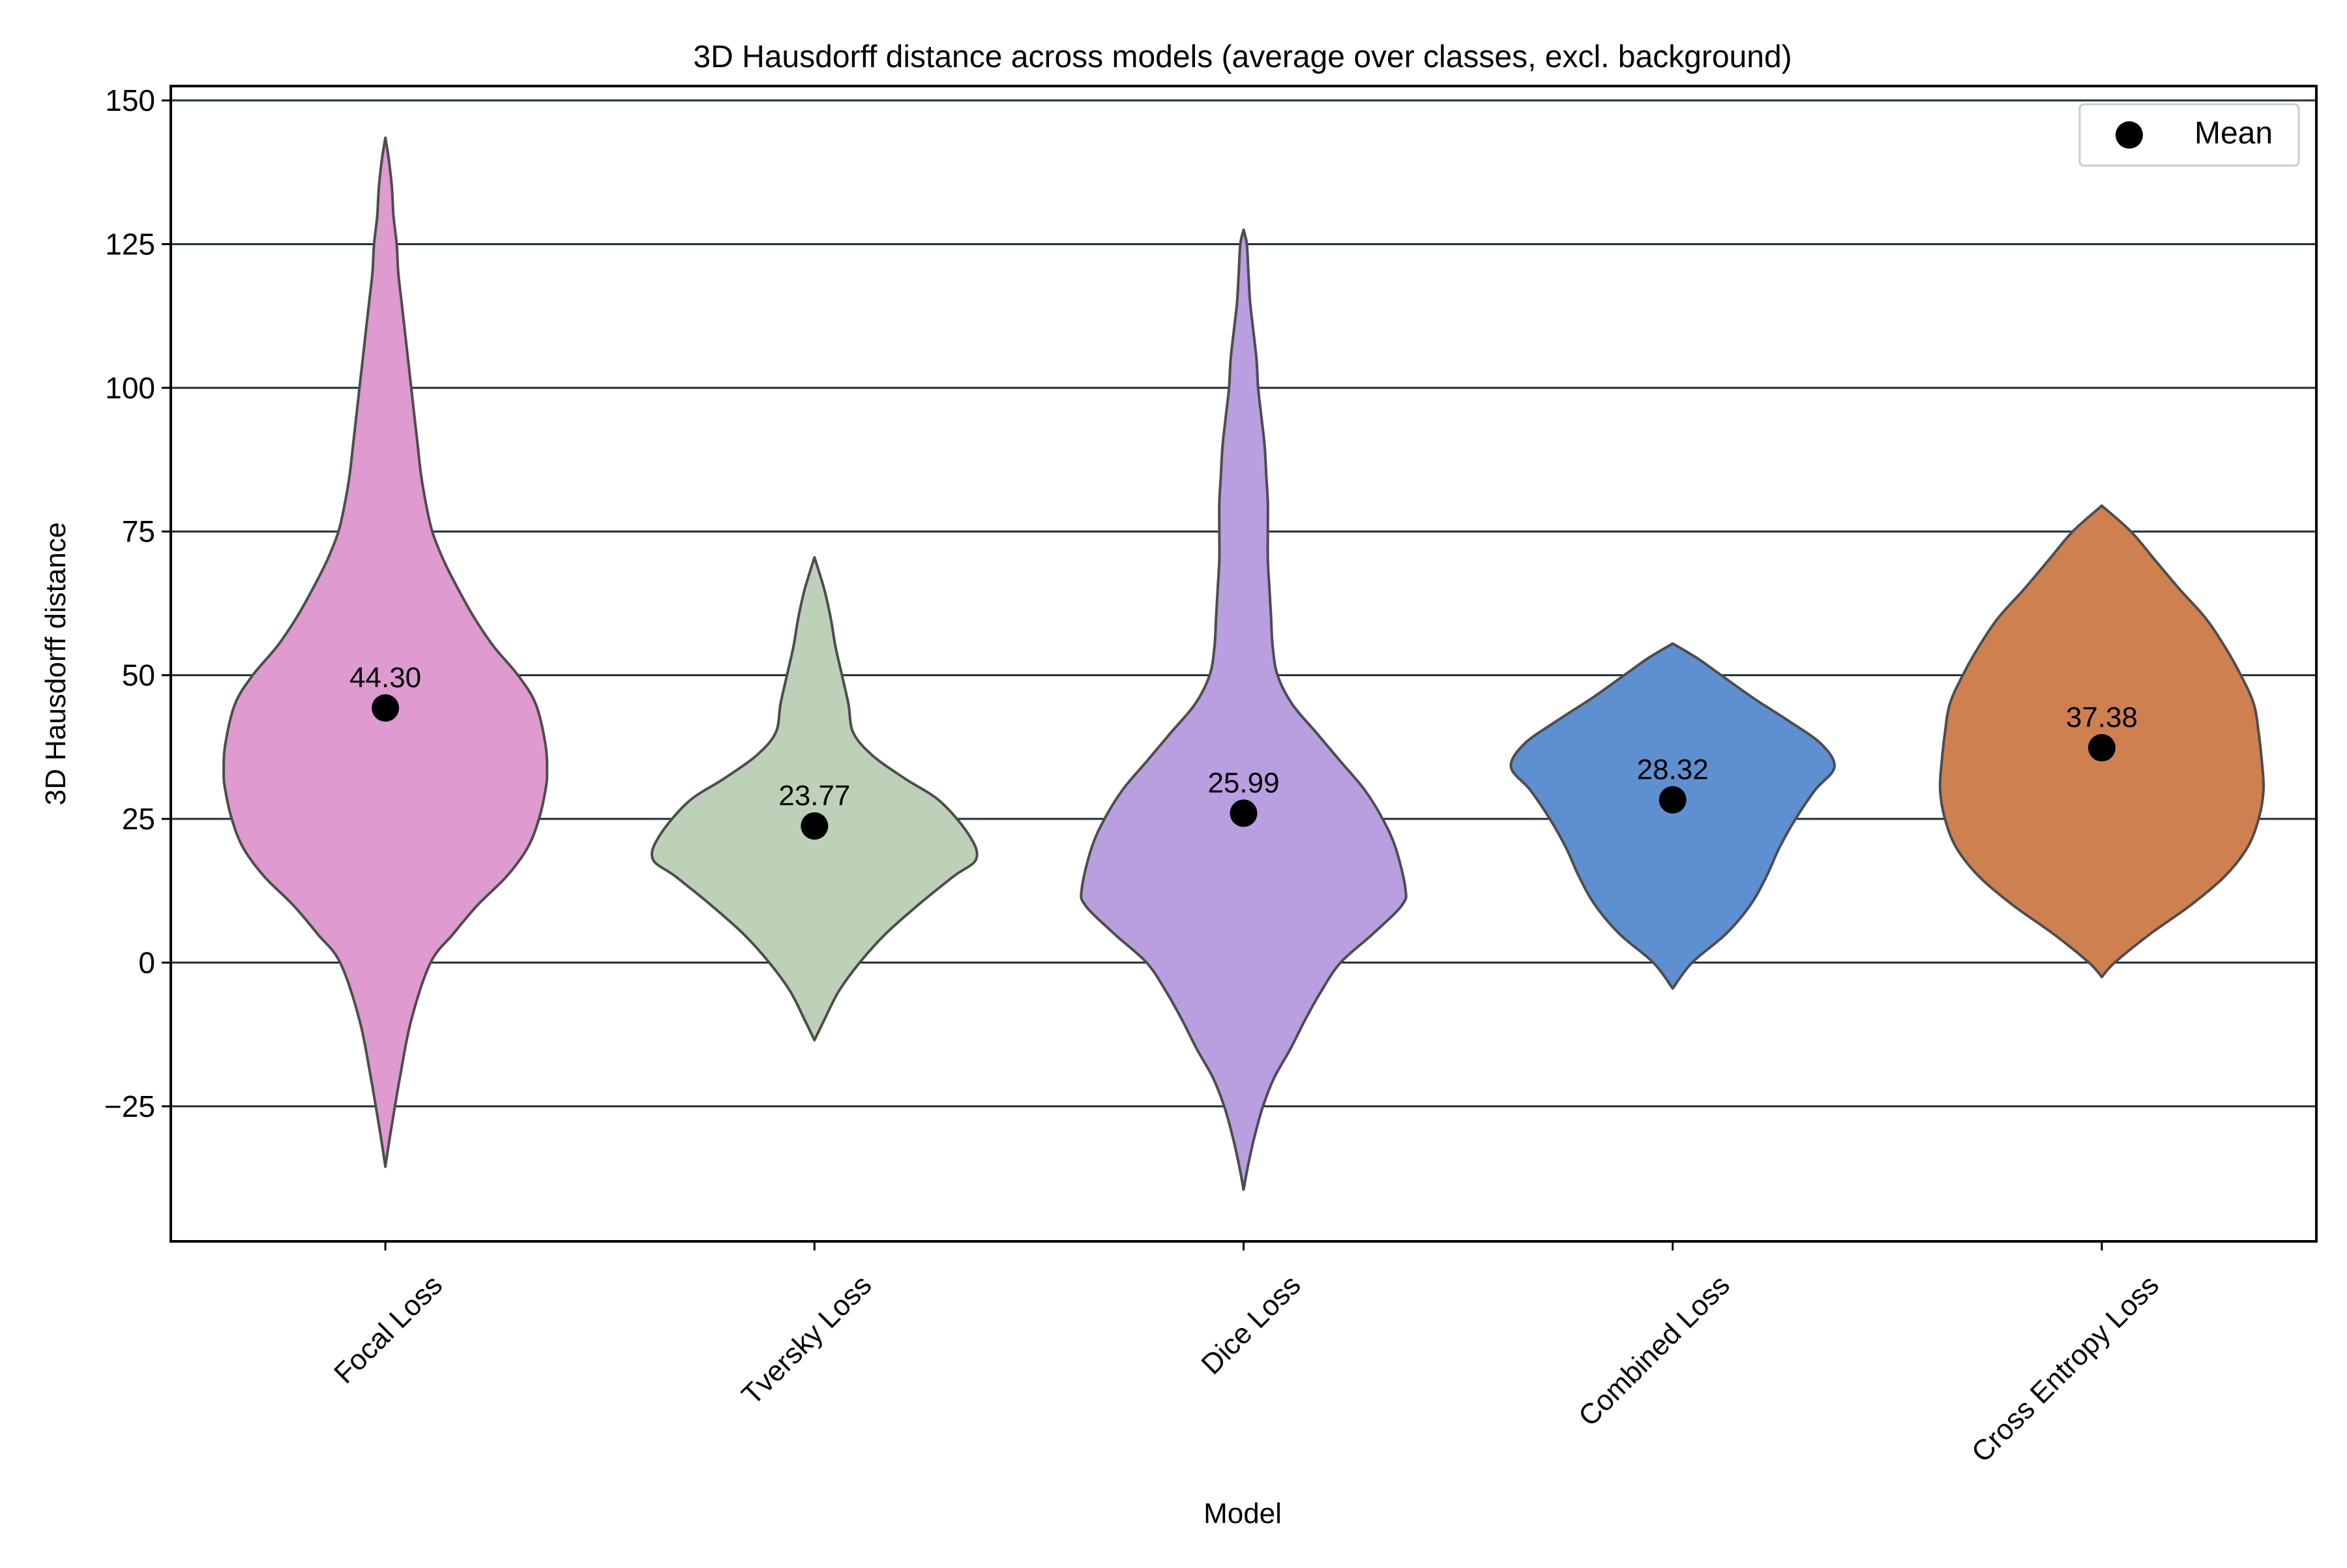  I want to click on mean-value-label: 23.77, so click(814, 796).